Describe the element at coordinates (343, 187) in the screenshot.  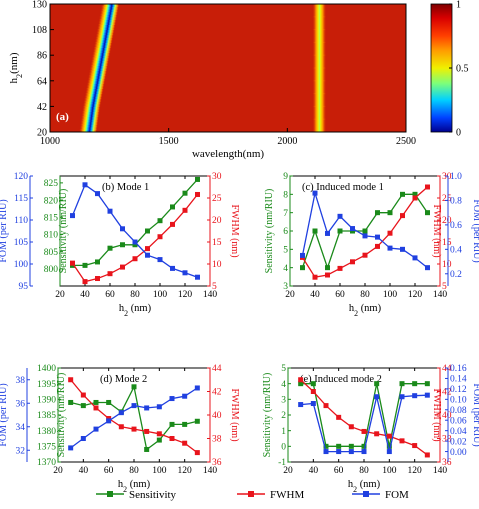
I see `panel-label: (c) Induced mode 1` at that location.